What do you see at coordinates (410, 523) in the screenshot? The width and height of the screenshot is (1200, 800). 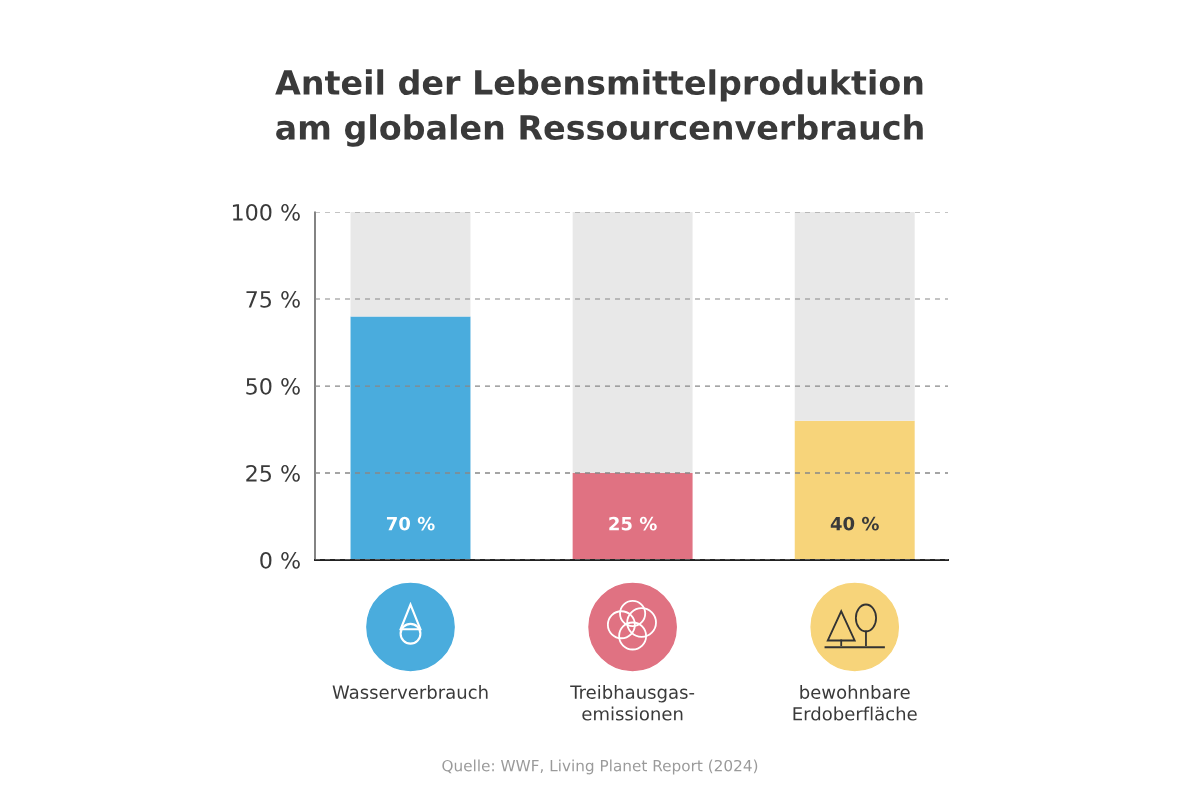 I see `data-label: 70 %` at bounding box center [410, 523].